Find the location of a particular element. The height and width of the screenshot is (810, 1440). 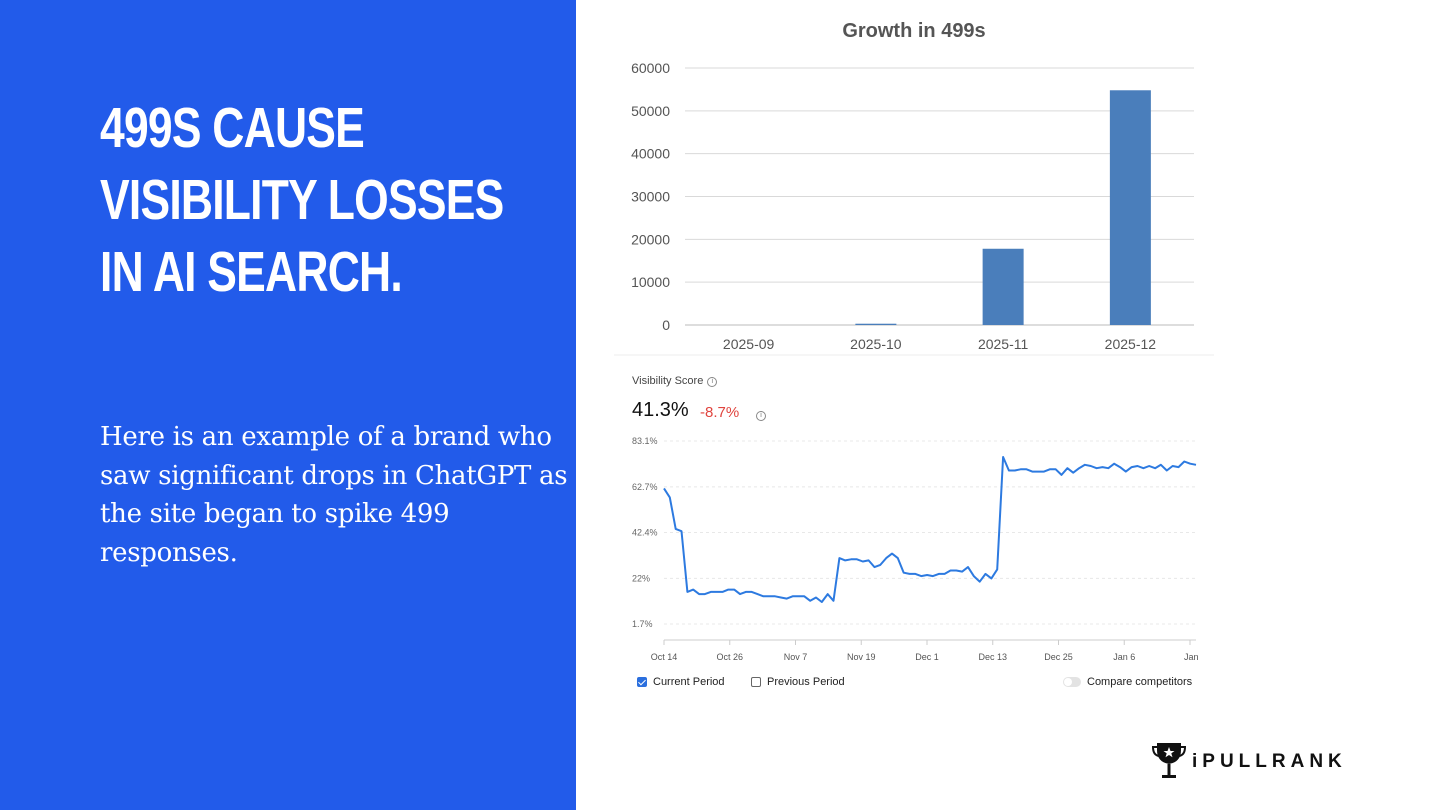

current-period-checkbox is located at coordinates (642, 682).